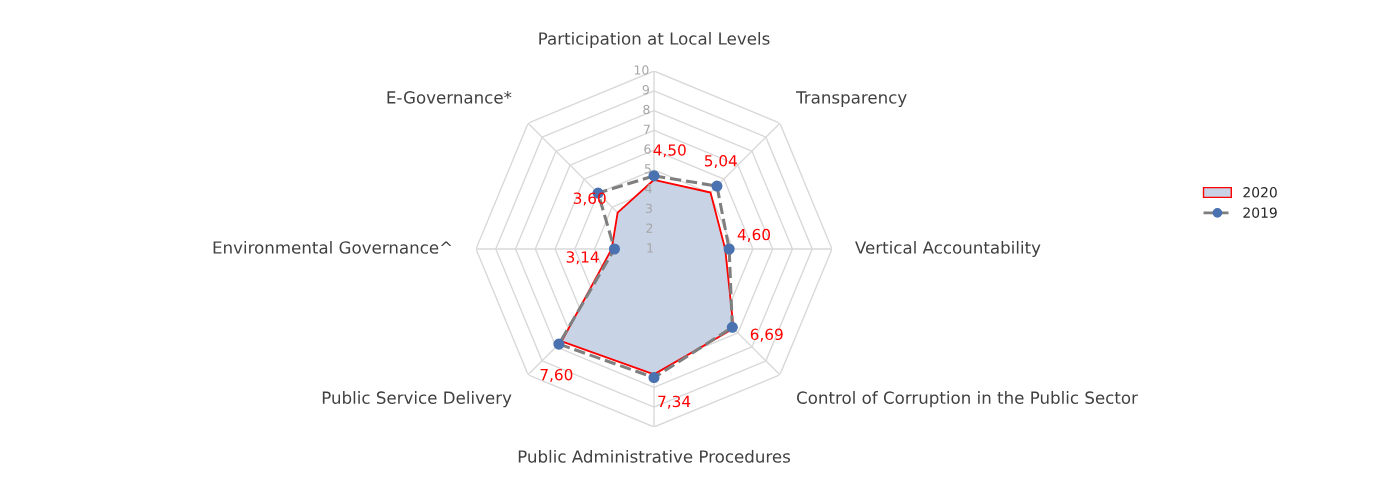 This screenshot has width=1393, height=485. I want to click on data-label: 6,69, so click(766, 335).